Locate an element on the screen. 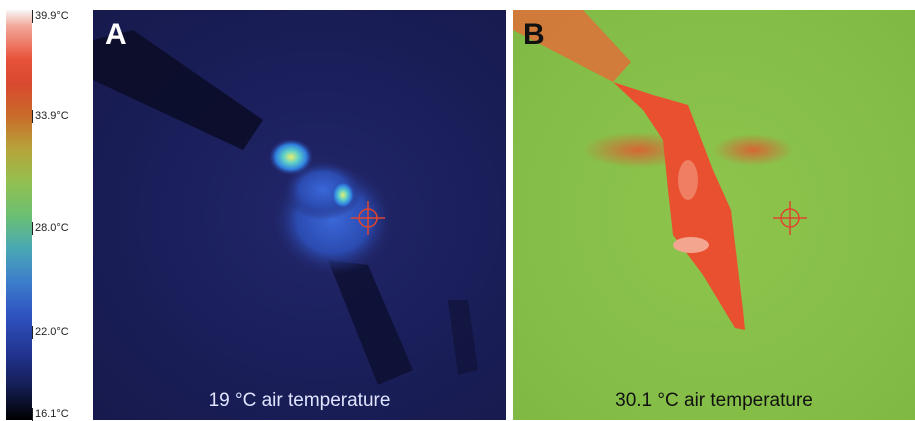 This screenshot has height=421, width=915. scale-tick-4: 22.0°C is located at coordinates (51, 332).